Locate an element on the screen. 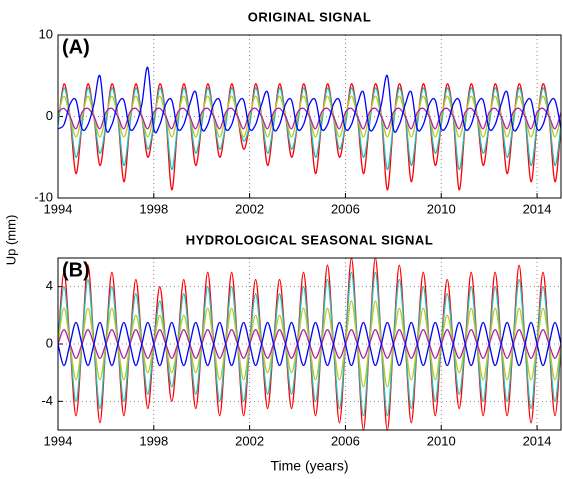 The image size is (563, 479). chart-title: ORIGINAL SIGNAL is located at coordinates (310, 16).